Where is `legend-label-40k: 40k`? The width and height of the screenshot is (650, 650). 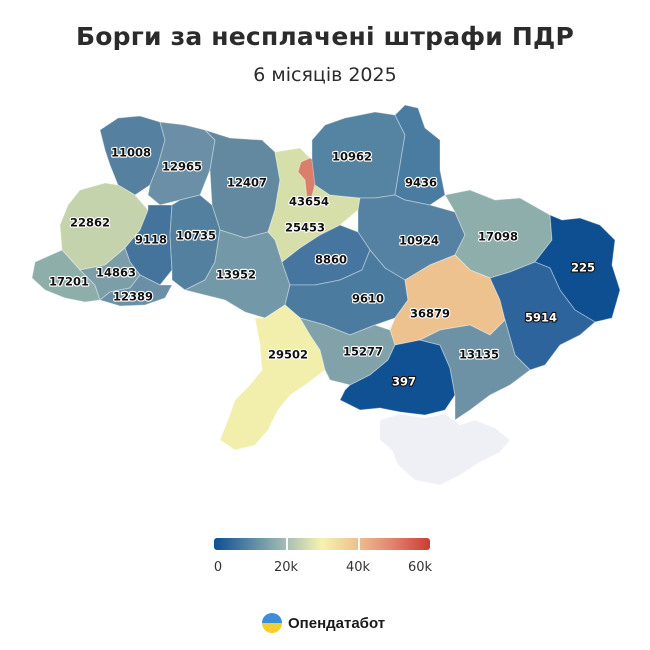 legend-label-40k: 40k is located at coordinates (358, 567).